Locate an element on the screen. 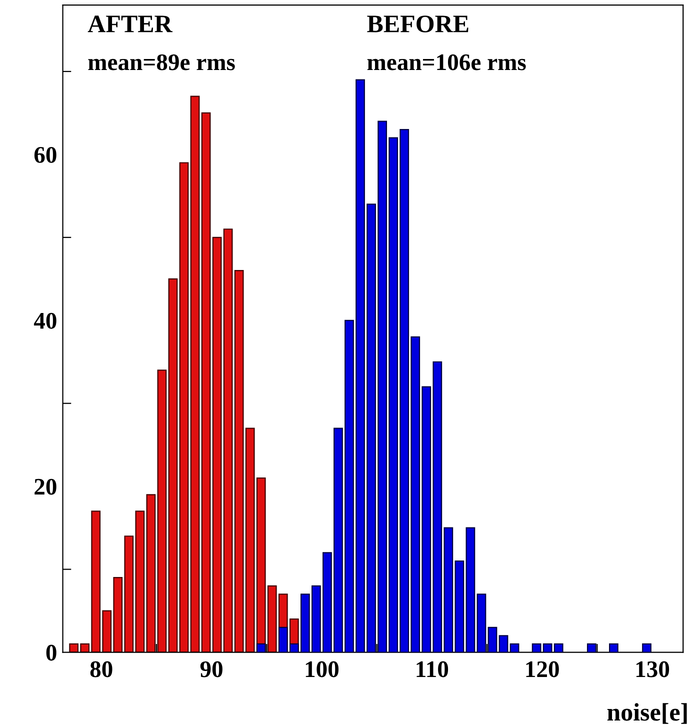 The image size is (690, 728). y-tick-label: 60 is located at coordinates (45, 154).